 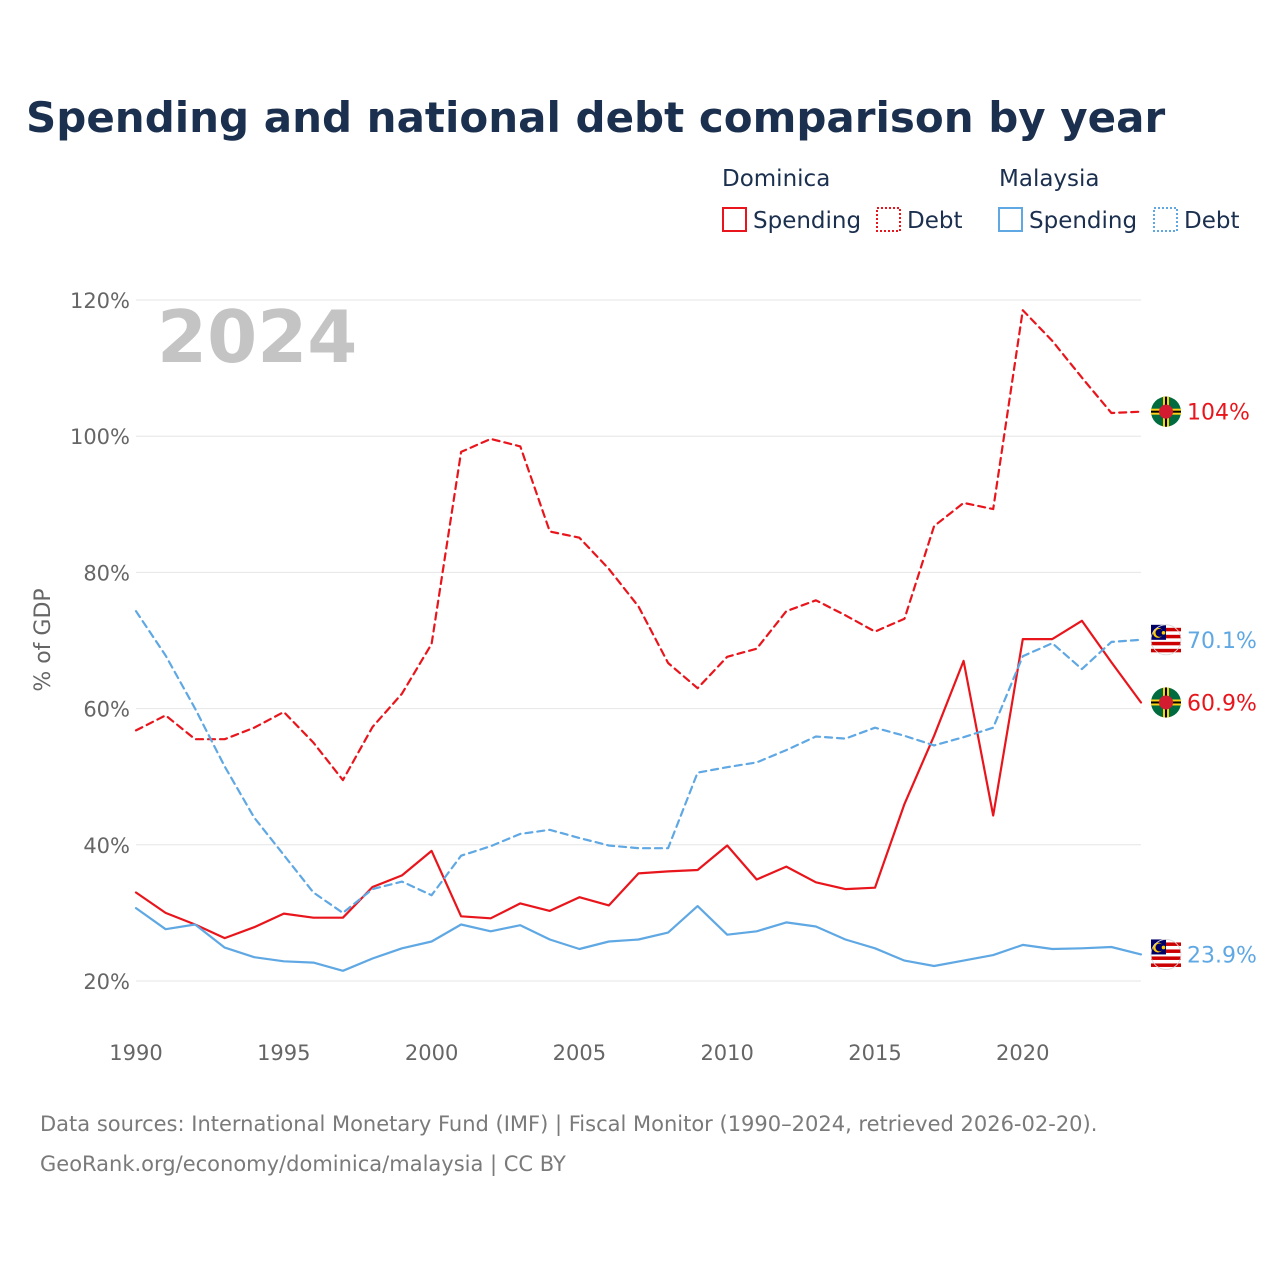 What do you see at coordinates (1022, 1053) in the screenshot?
I see `x-tick-label: 2020` at bounding box center [1022, 1053].